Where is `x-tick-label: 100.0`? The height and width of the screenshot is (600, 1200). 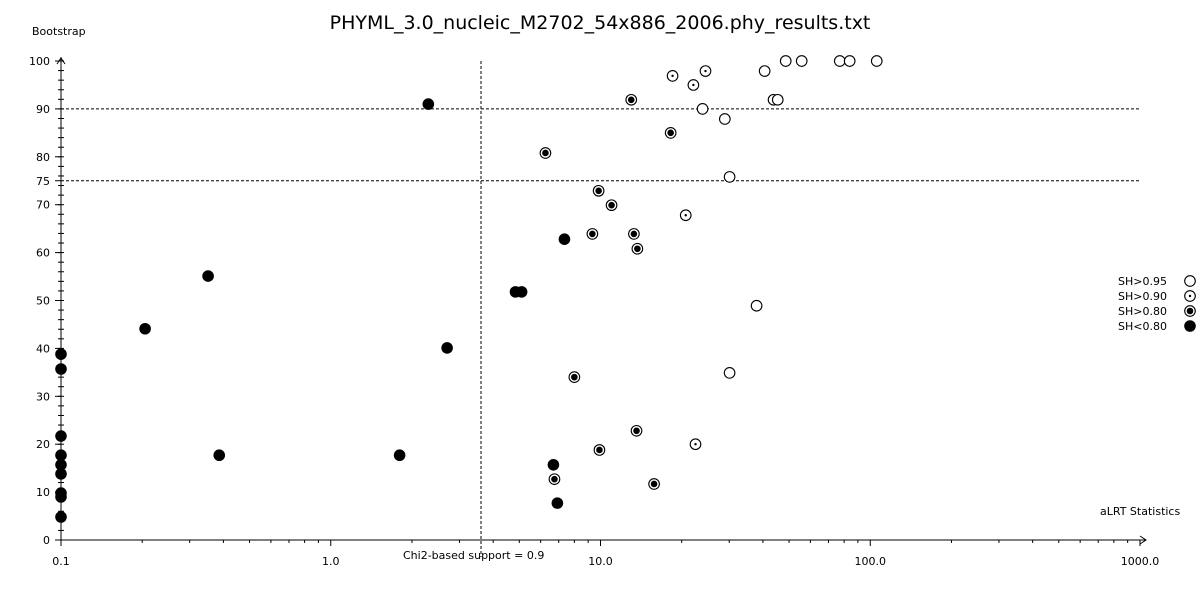
x-tick-label: 100.0 is located at coordinates (871, 561).